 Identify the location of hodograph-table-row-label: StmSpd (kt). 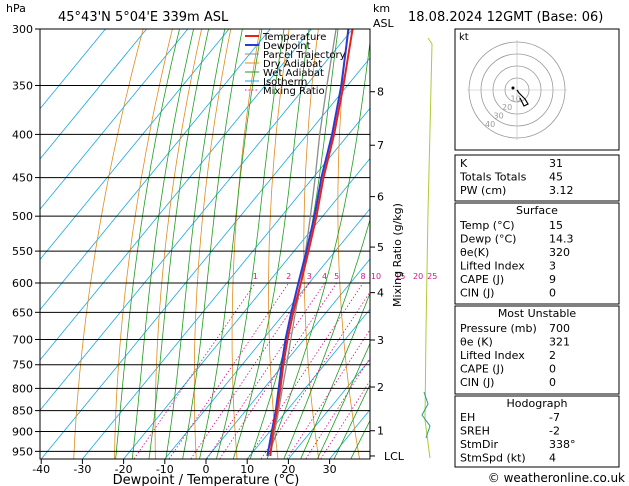
(493, 458).